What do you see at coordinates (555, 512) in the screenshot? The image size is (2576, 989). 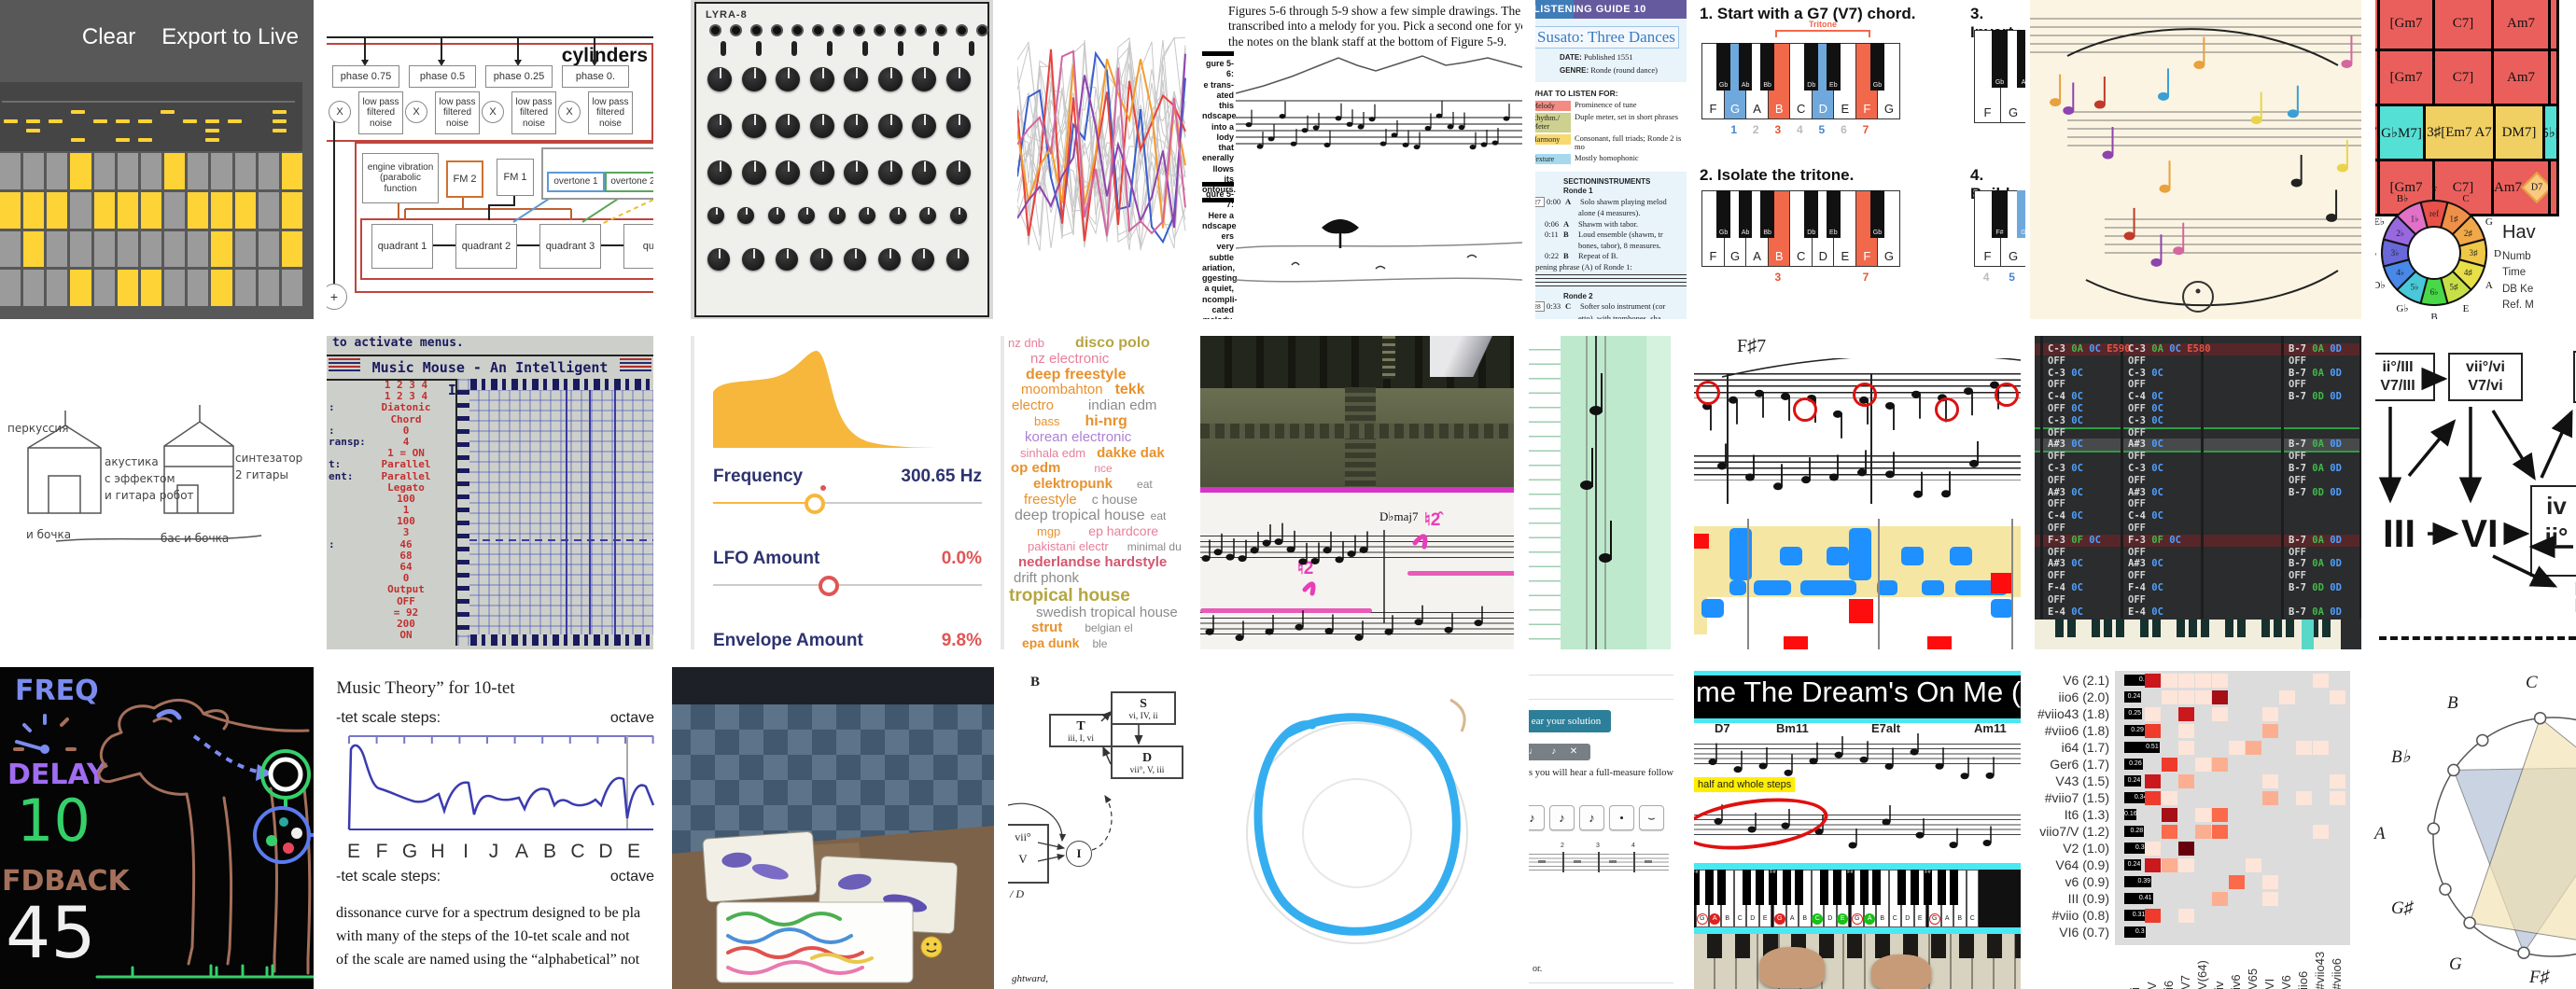 I see `pitch-grid` at bounding box center [555, 512].